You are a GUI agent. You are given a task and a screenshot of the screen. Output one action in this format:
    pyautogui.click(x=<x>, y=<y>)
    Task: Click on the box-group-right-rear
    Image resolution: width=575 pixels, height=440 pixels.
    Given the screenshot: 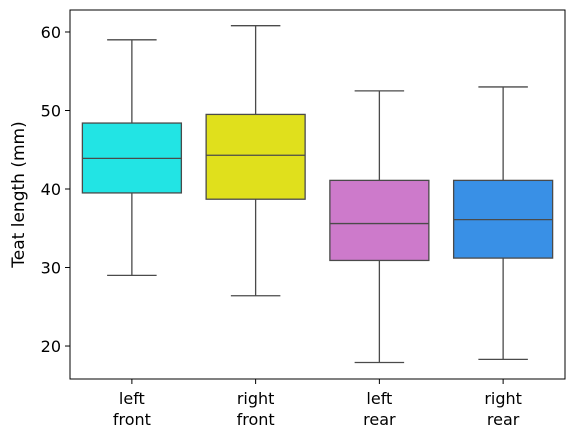 What is the action you would take?
    pyautogui.click(x=503, y=223)
    